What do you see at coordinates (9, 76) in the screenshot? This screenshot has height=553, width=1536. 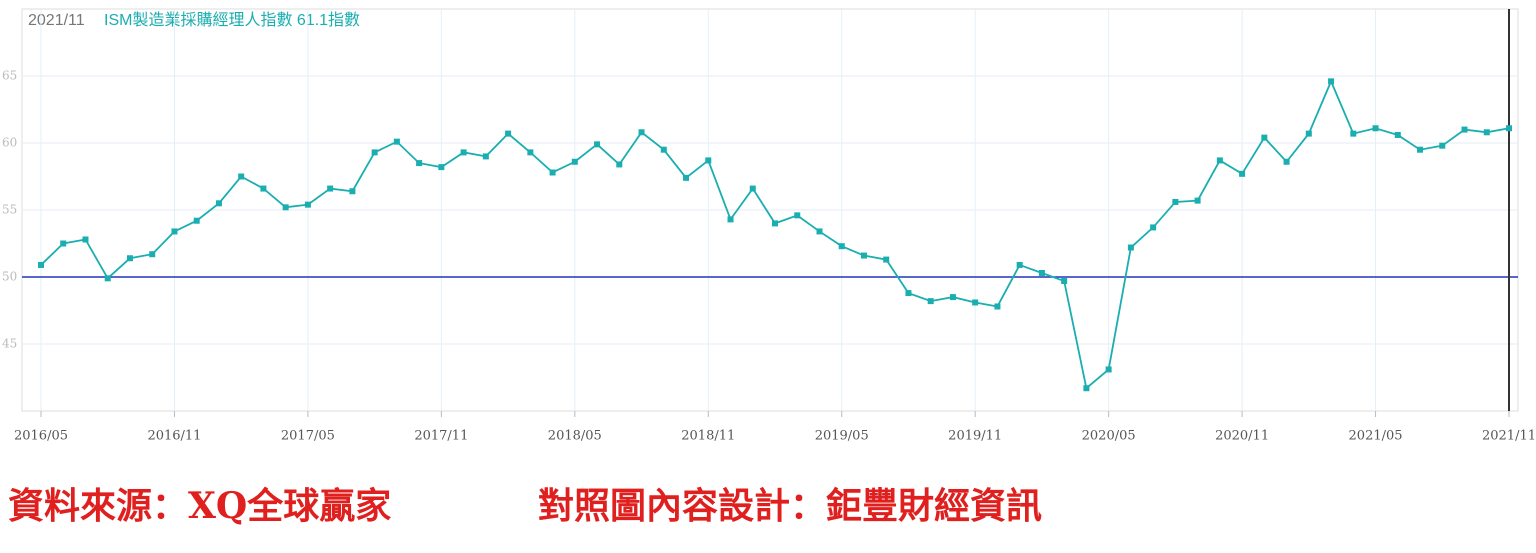 I see `y-tick-label: 65` at bounding box center [9, 76].